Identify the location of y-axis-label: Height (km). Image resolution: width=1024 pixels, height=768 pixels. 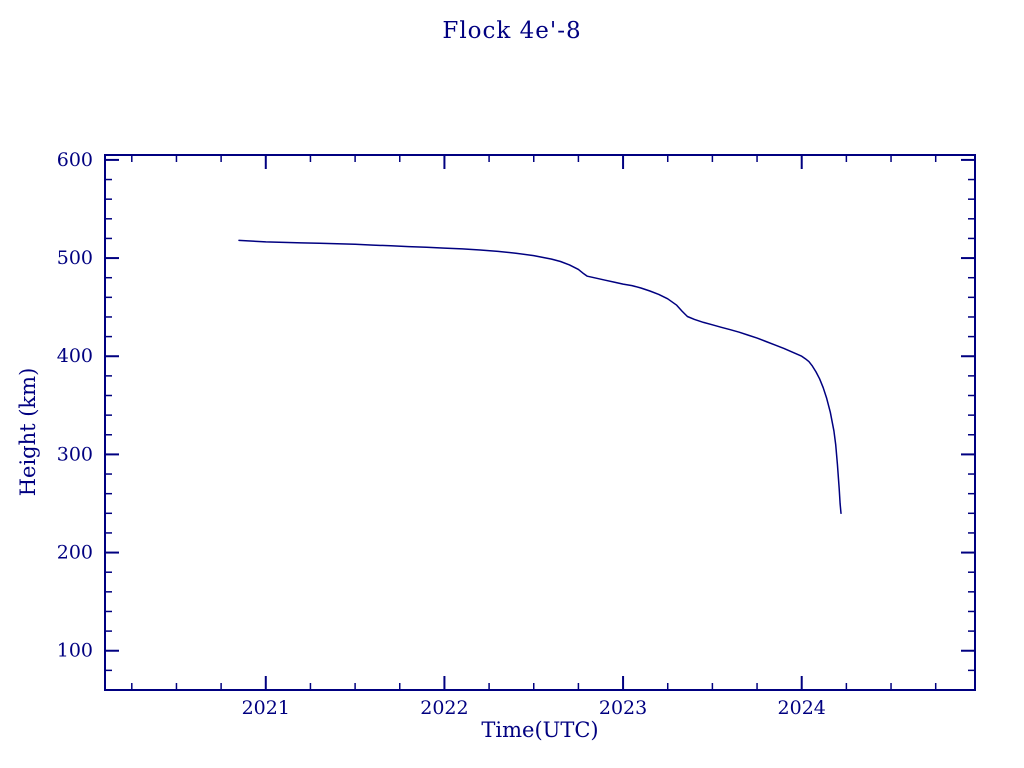
(28, 432).